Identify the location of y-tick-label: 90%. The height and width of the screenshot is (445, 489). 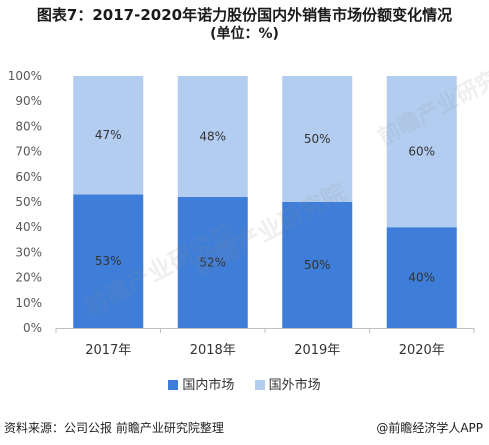
(28, 101).